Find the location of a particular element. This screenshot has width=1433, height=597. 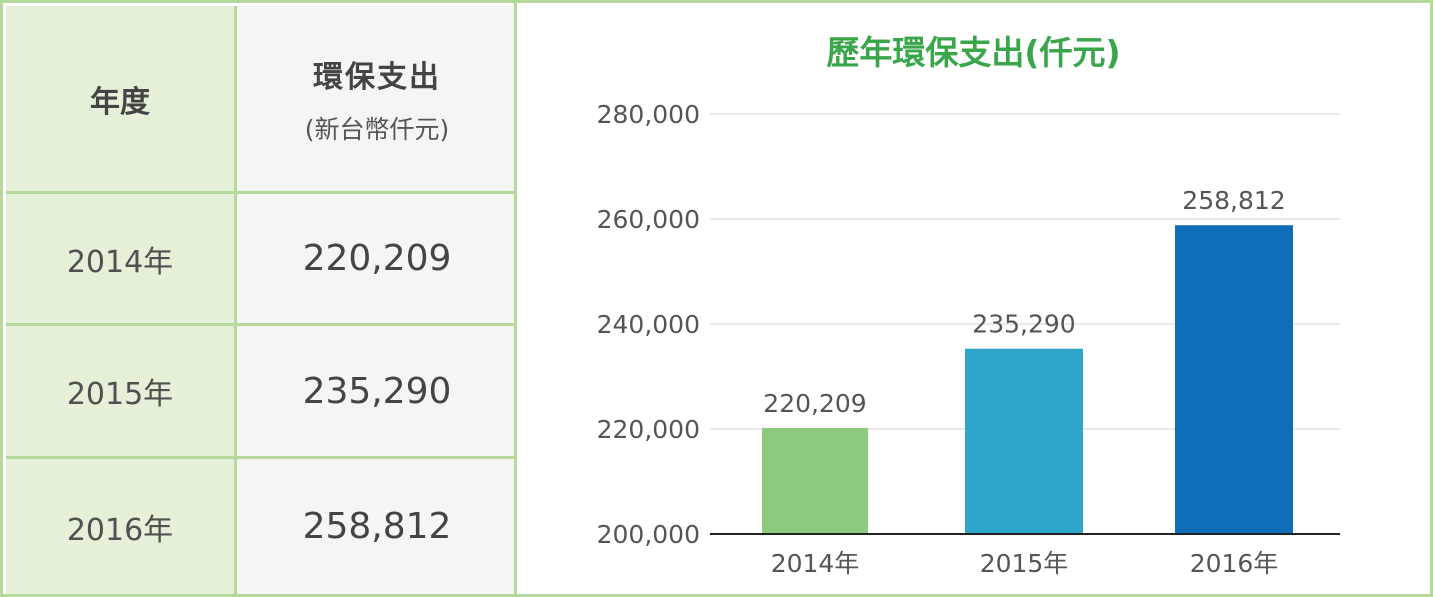

y-tick-label: 220,000 is located at coordinates (648, 429).